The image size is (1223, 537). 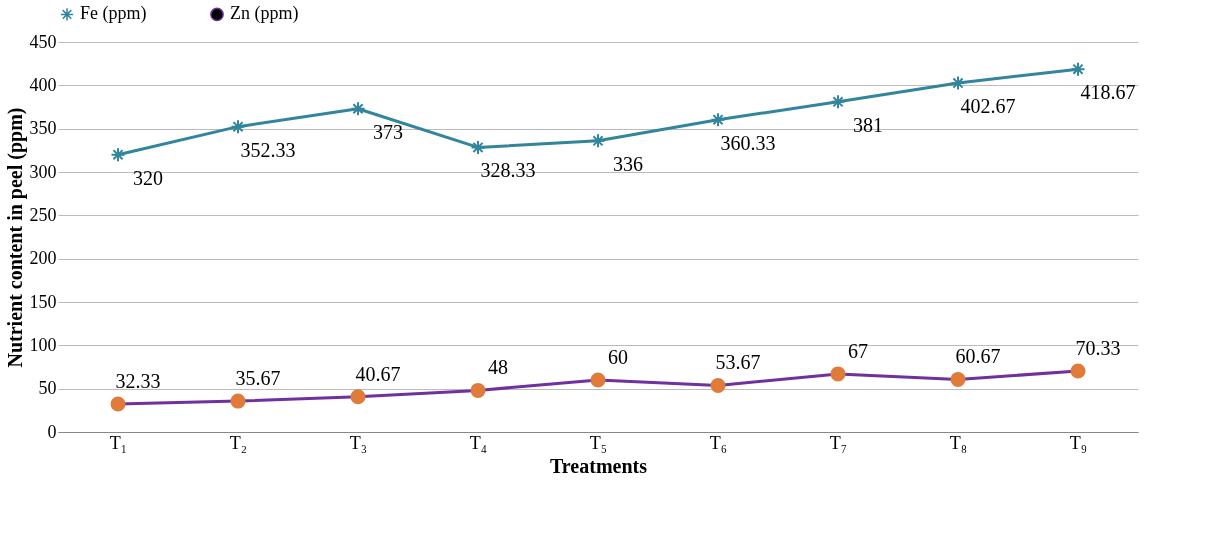 What do you see at coordinates (43, 128) in the screenshot?
I see `y-tick-label: 350` at bounding box center [43, 128].